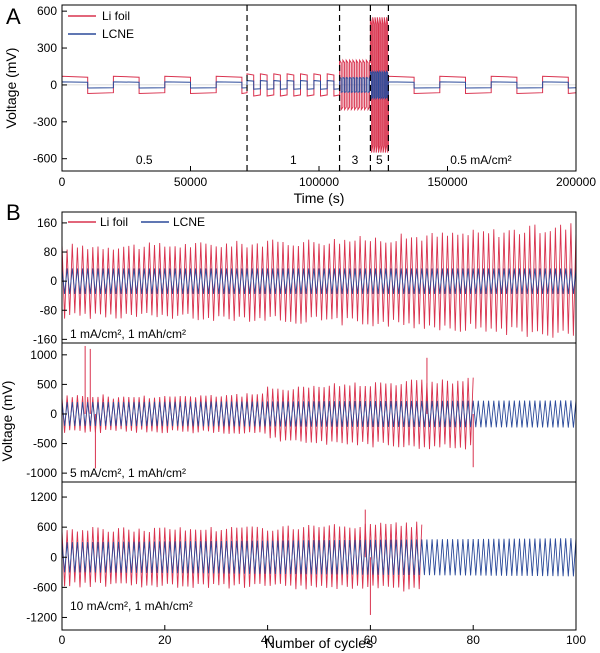 Image resolution: width=600 pixels, height=653 pixels. I want to click on panel-a-xtick-label: 200000, so click(576, 182).